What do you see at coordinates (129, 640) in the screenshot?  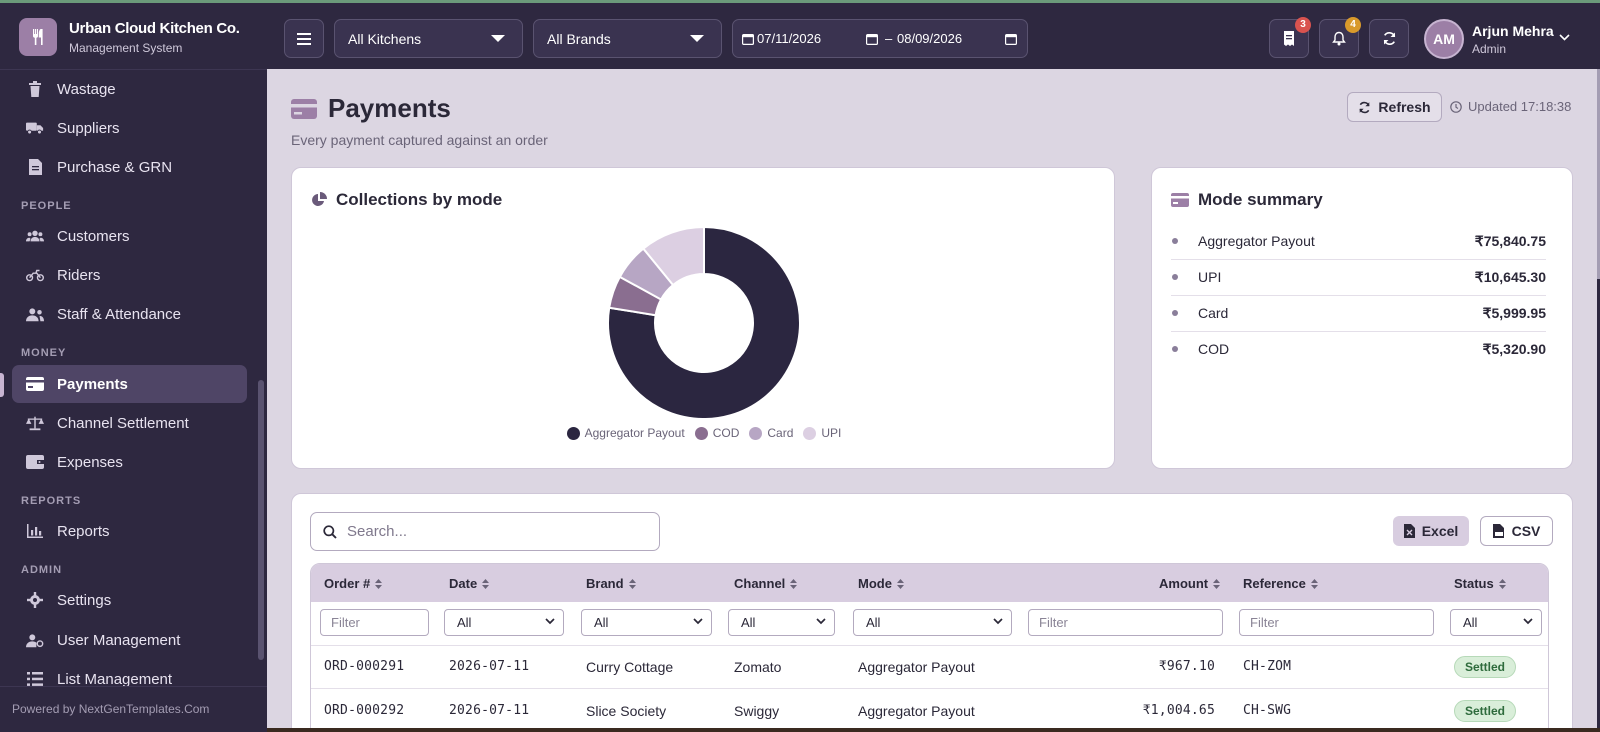 I see `sidebar-item-user-management: User Management` at bounding box center [129, 640].